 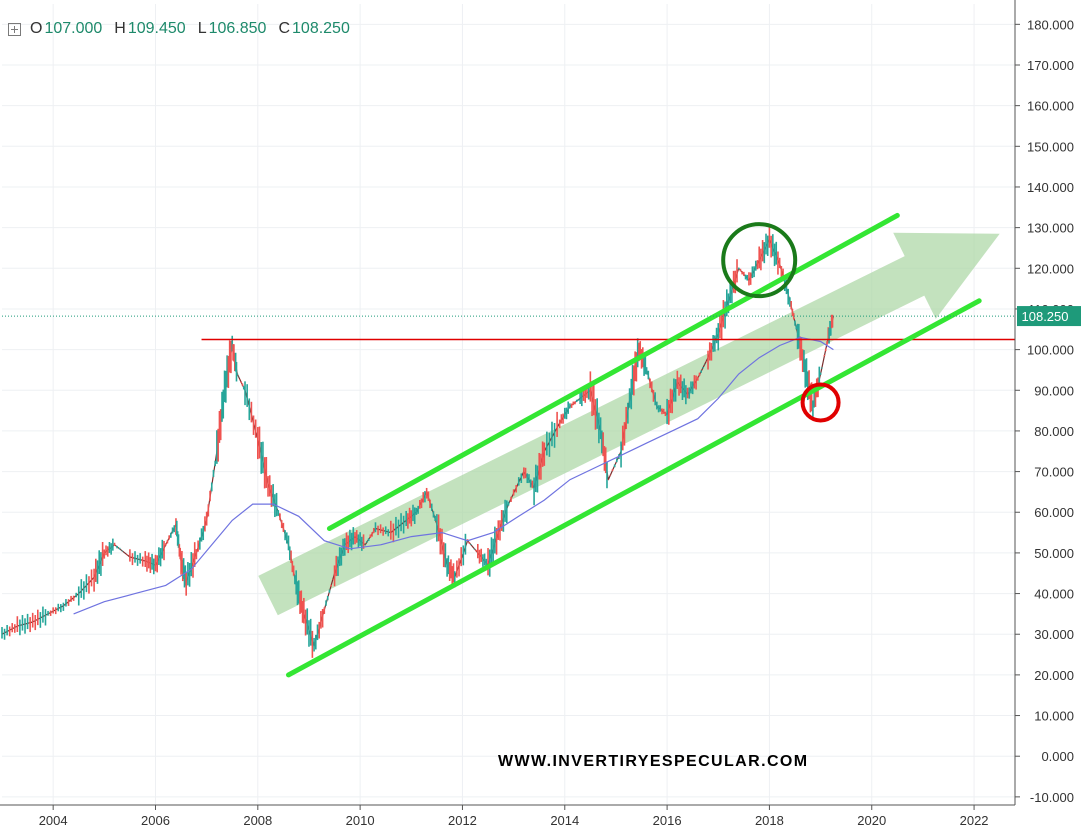 What do you see at coordinates (1050, 268) in the screenshot?
I see `y-tick-label: 120.000` at bounding box center [1050, 268].